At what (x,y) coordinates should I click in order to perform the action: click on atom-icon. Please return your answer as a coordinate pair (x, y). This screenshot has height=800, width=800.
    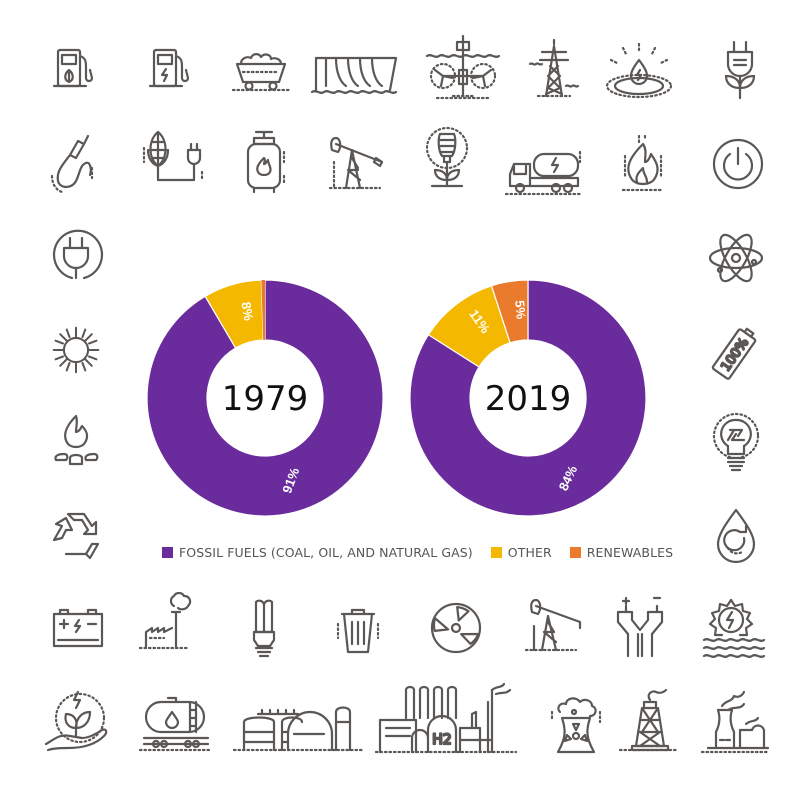
    Looking at the image, I should click on (736, 258).